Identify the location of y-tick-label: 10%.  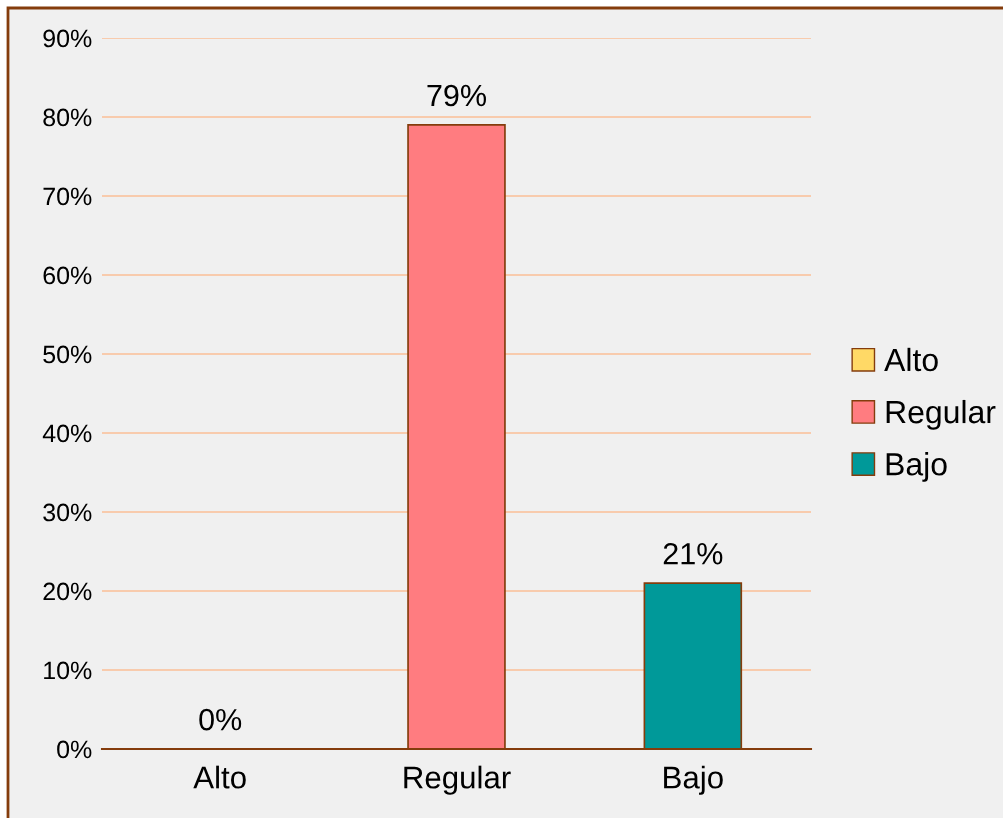
(68, 670).